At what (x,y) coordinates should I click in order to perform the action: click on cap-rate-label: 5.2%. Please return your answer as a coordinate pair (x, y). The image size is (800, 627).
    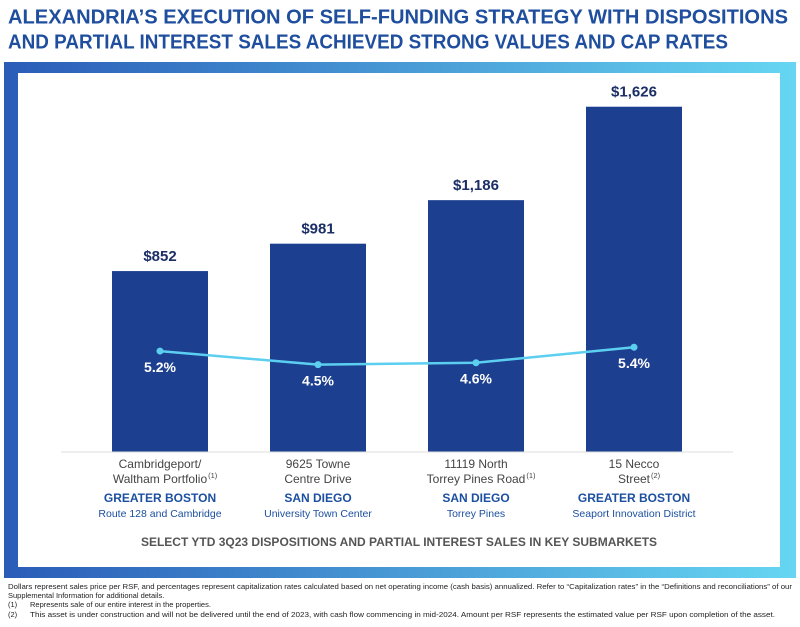
    Looking at the image, I should click on (160, 367).